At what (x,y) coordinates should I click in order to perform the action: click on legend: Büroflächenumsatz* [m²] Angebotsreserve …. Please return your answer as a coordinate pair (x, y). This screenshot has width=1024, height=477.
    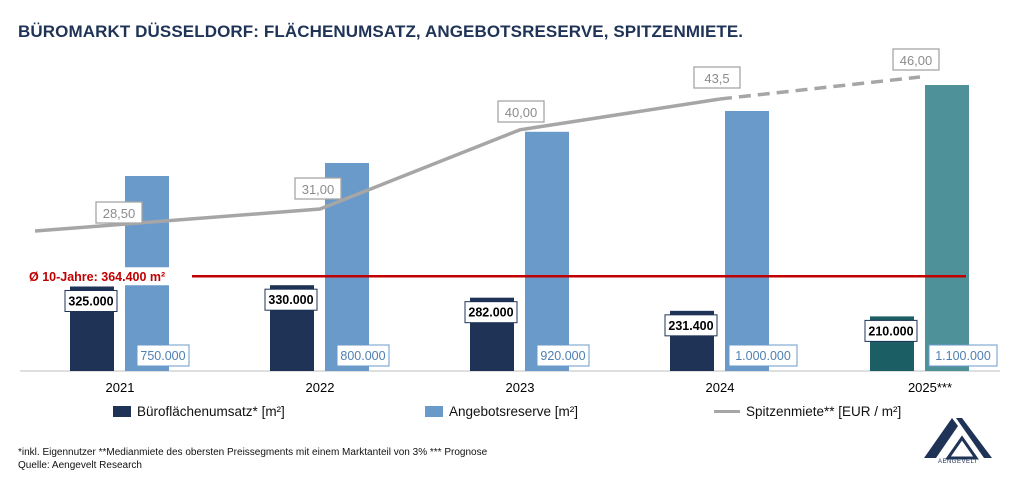
    Looking at the image, I should click on (512, 414).